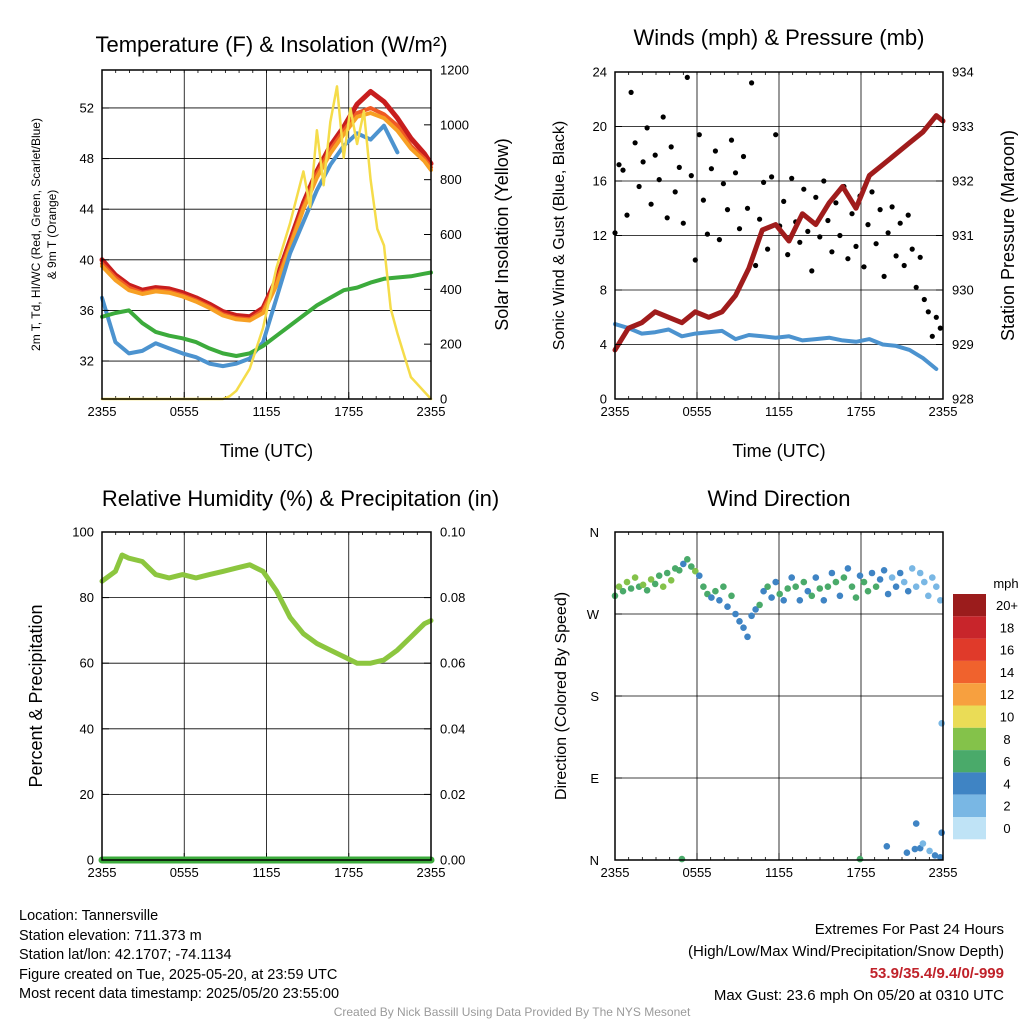 The image size is (1024, 1024). What do you see at coordinates (266, 609) in the screenshot?
I see `series-line-relative-humidity` at bounding box center [266, 609].